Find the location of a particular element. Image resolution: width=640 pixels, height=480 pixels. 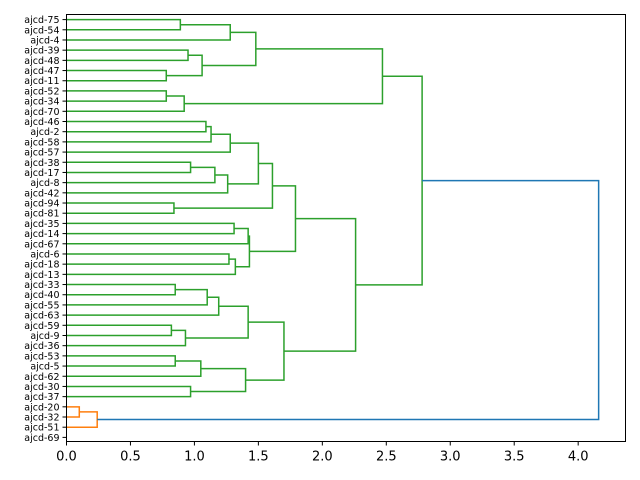

leaf-label: ajcd-52 is located at coordinates (41, 91).